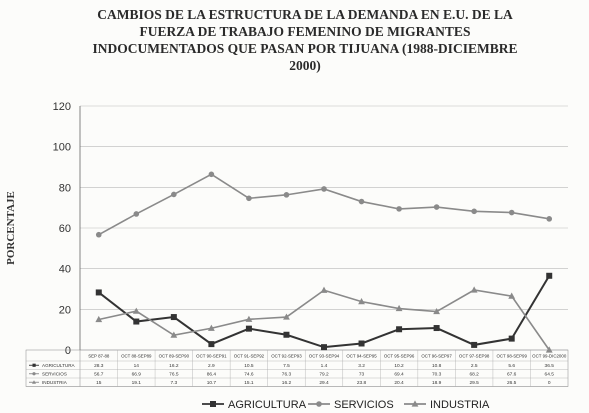  Describe the element at coordinates (11, 228) in the screenshot. I see `y-axis-label: PORCENTAJE` at that location.